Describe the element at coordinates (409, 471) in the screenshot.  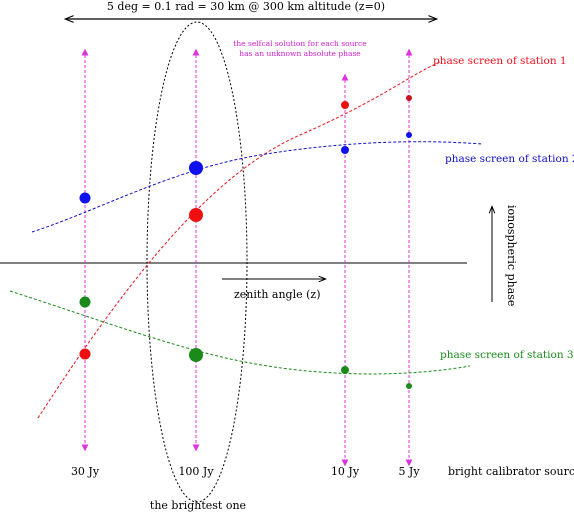
I see `source-flux-5jy: 5 Jy` at that location.